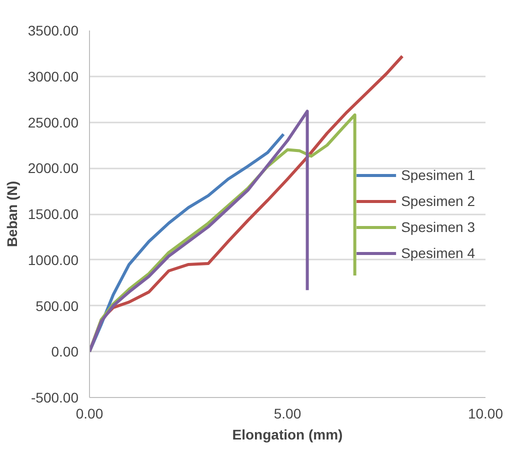 Image resolution: width=521 pixels, height=450 pixels. What do you see at coordinates (53, 214) in the screenshot?
I see `y-tick-label: 1500.00` at bounding box center [53, 214].